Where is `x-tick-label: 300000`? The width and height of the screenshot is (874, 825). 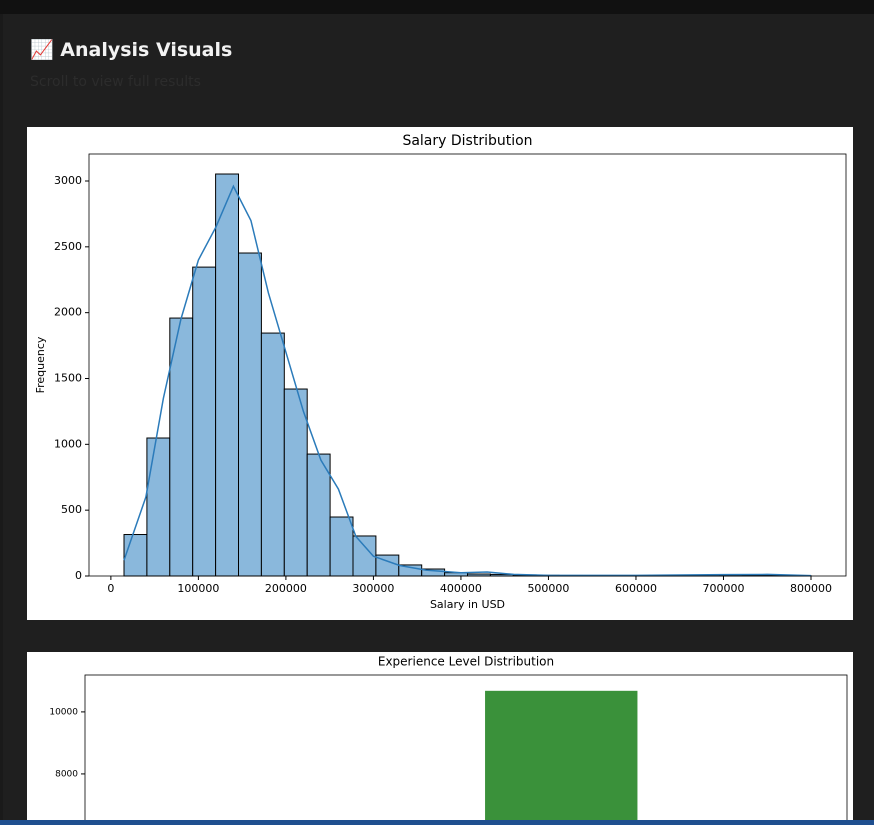
x-tick-label: 300000 is located at coordinates (373, 588).